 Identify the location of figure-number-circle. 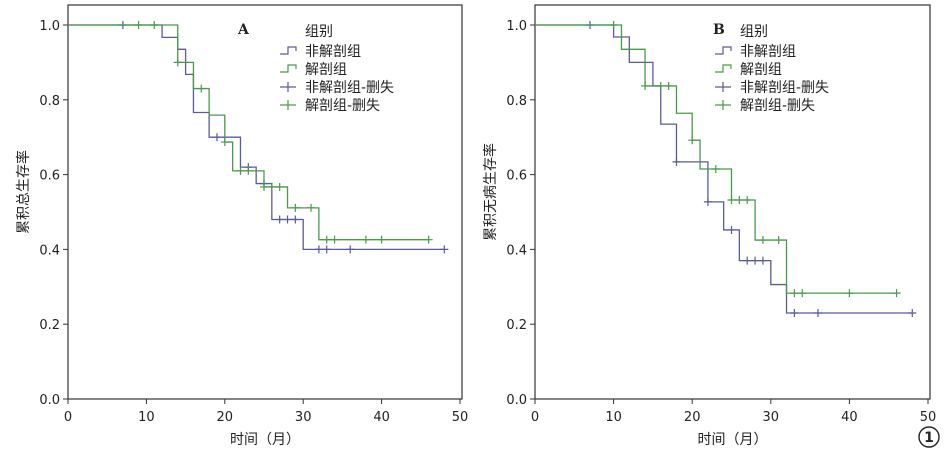
(929, 437).